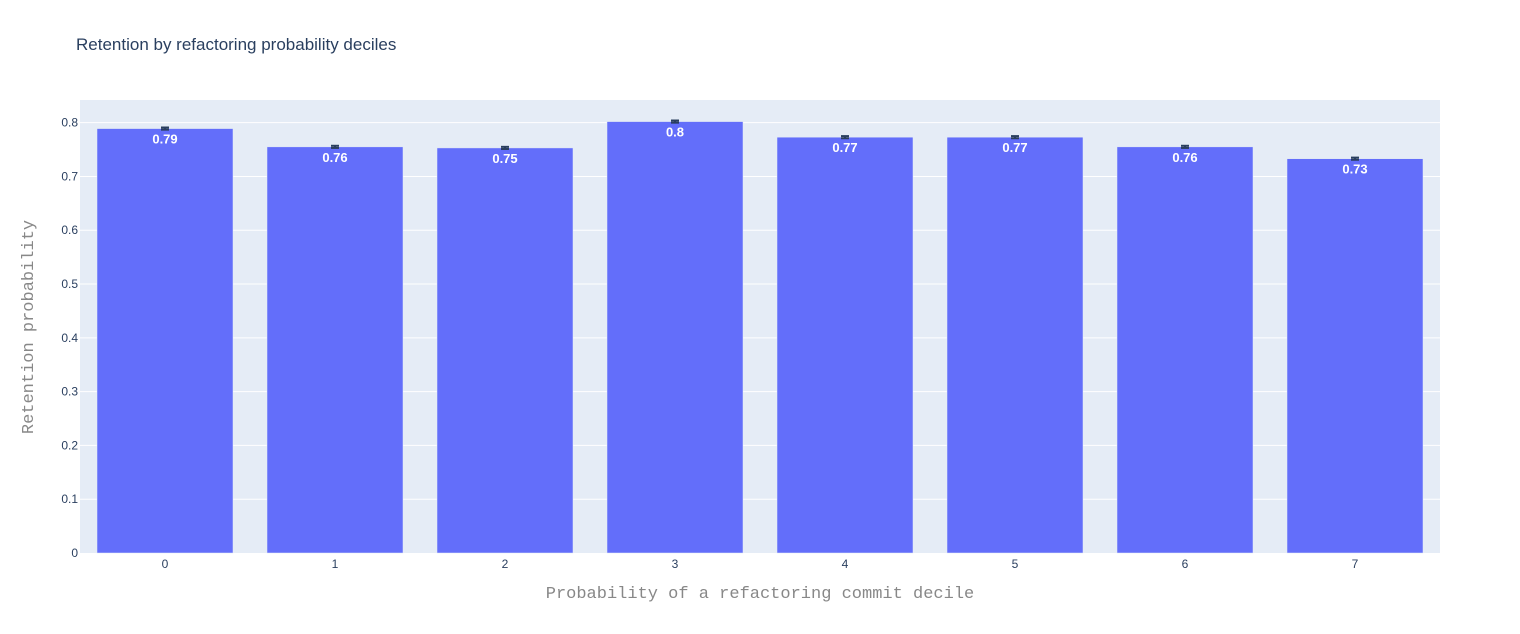  What do you see at coordinates (69, 445) in the screenshot?
I see `y-tick-label: 0.2` at bounding box center [69, 445].